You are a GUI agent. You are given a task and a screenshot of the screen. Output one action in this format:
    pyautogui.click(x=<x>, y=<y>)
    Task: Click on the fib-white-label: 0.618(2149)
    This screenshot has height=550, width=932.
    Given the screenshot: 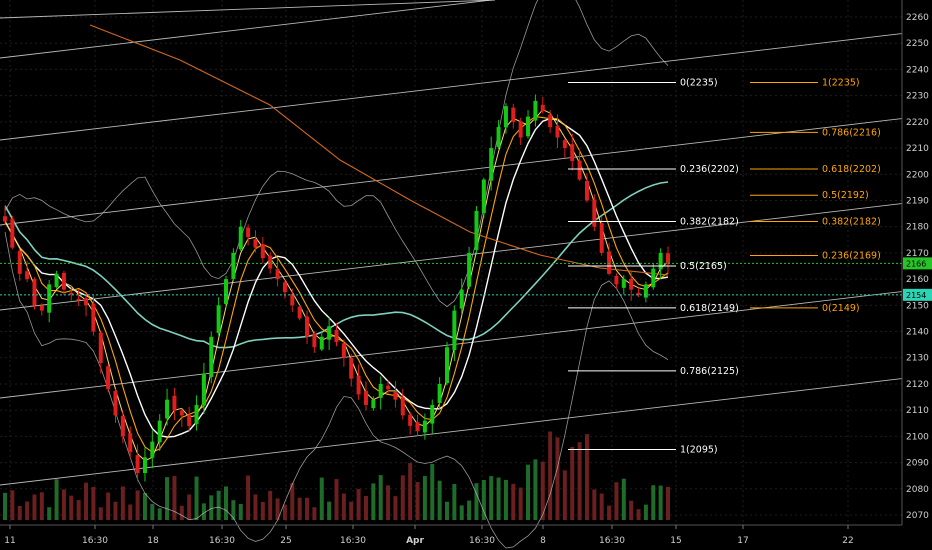 What is the action you would take?
    pyautogui.click(x=709, y=308)
    